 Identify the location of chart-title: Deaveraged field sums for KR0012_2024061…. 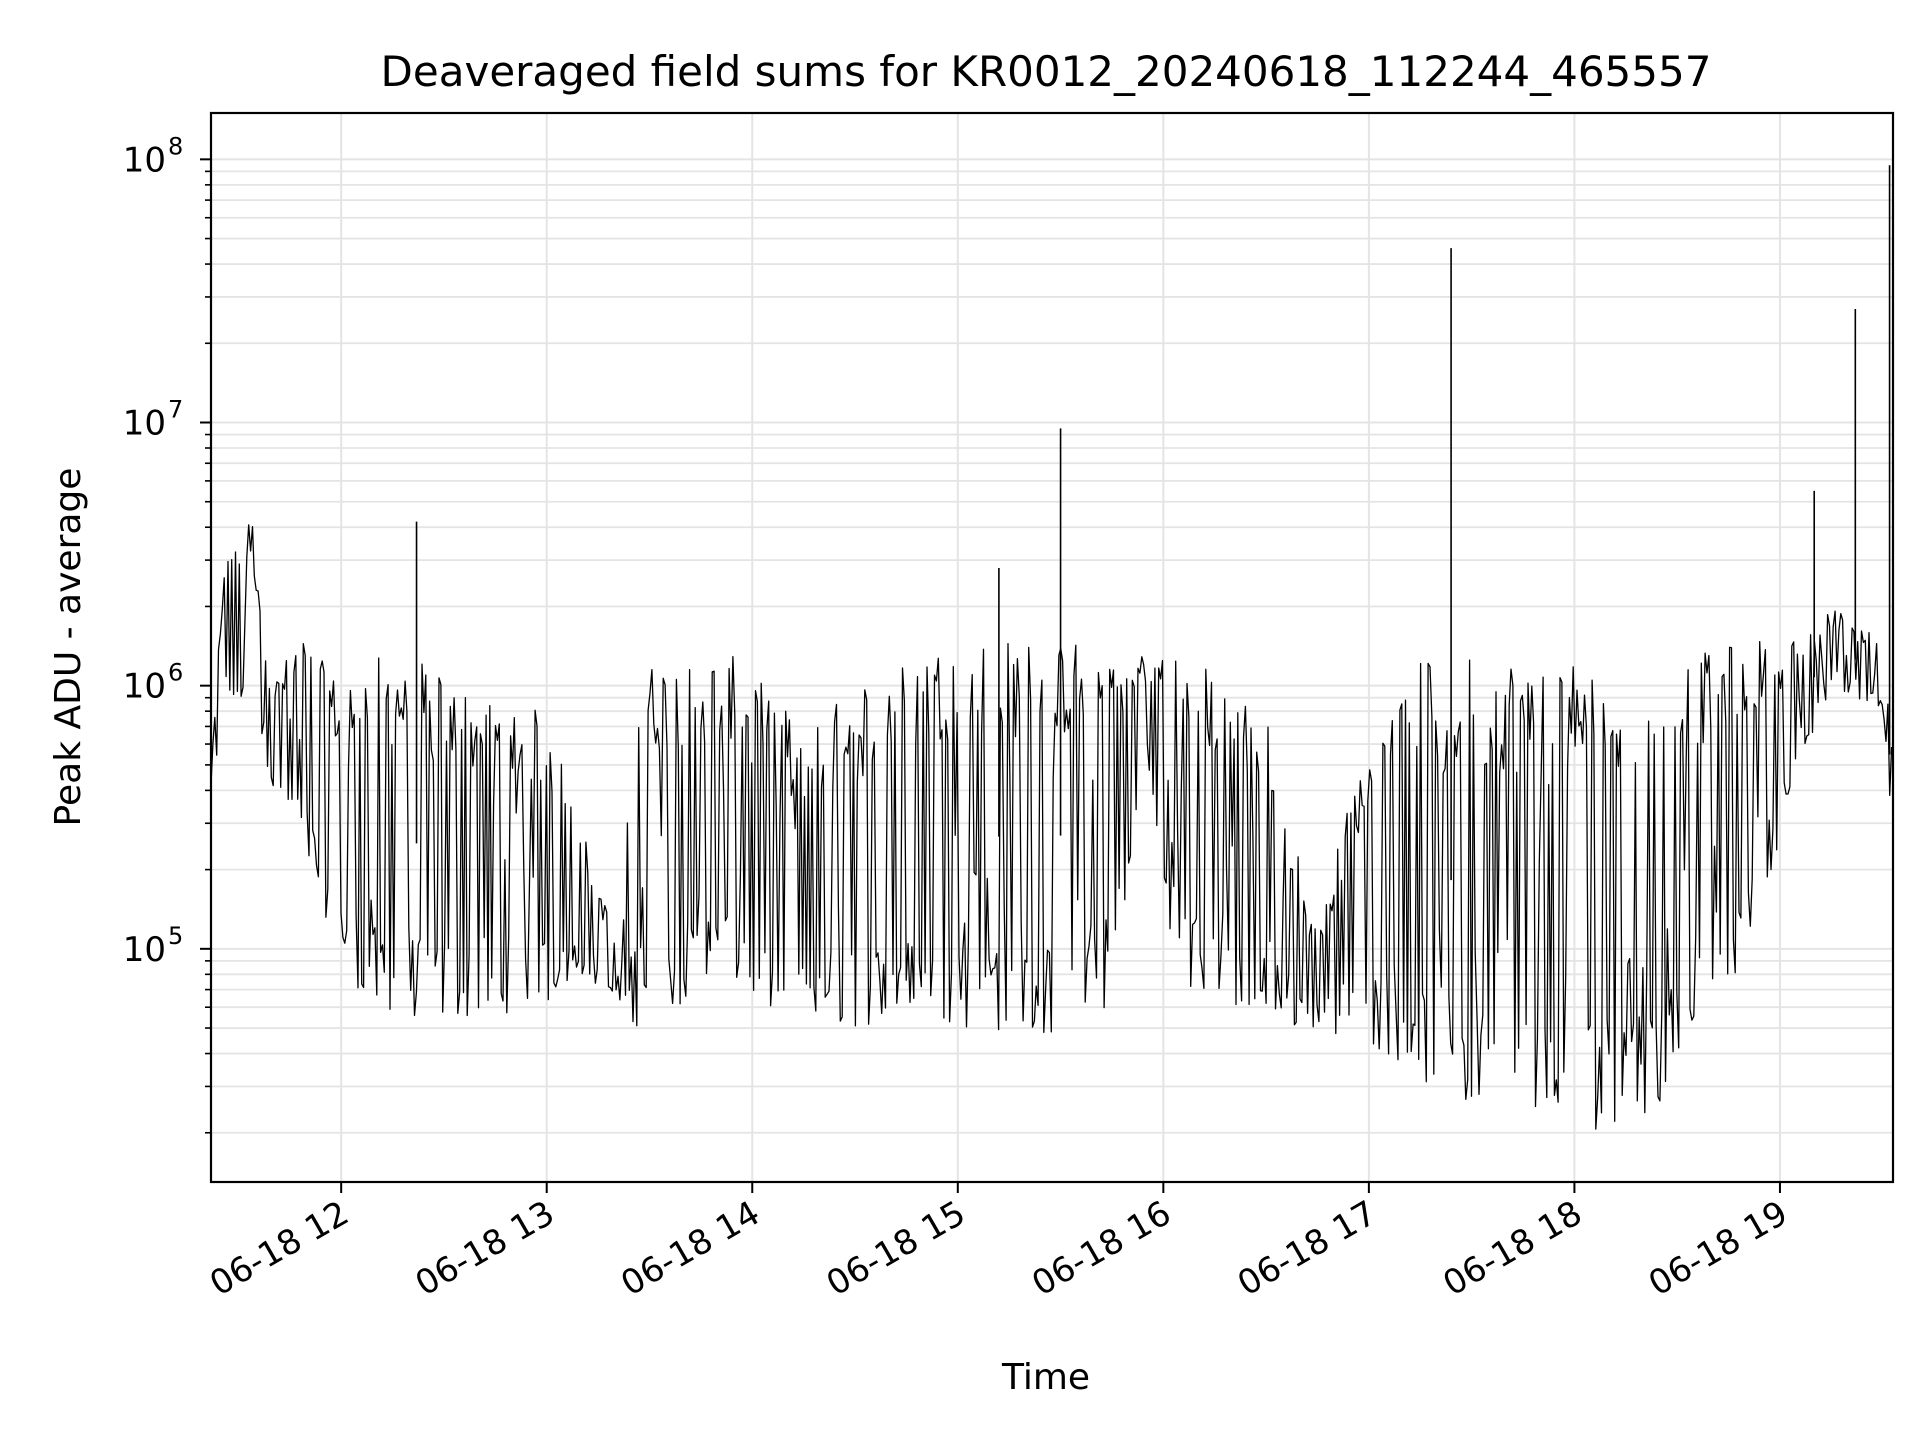
(1046, 71).